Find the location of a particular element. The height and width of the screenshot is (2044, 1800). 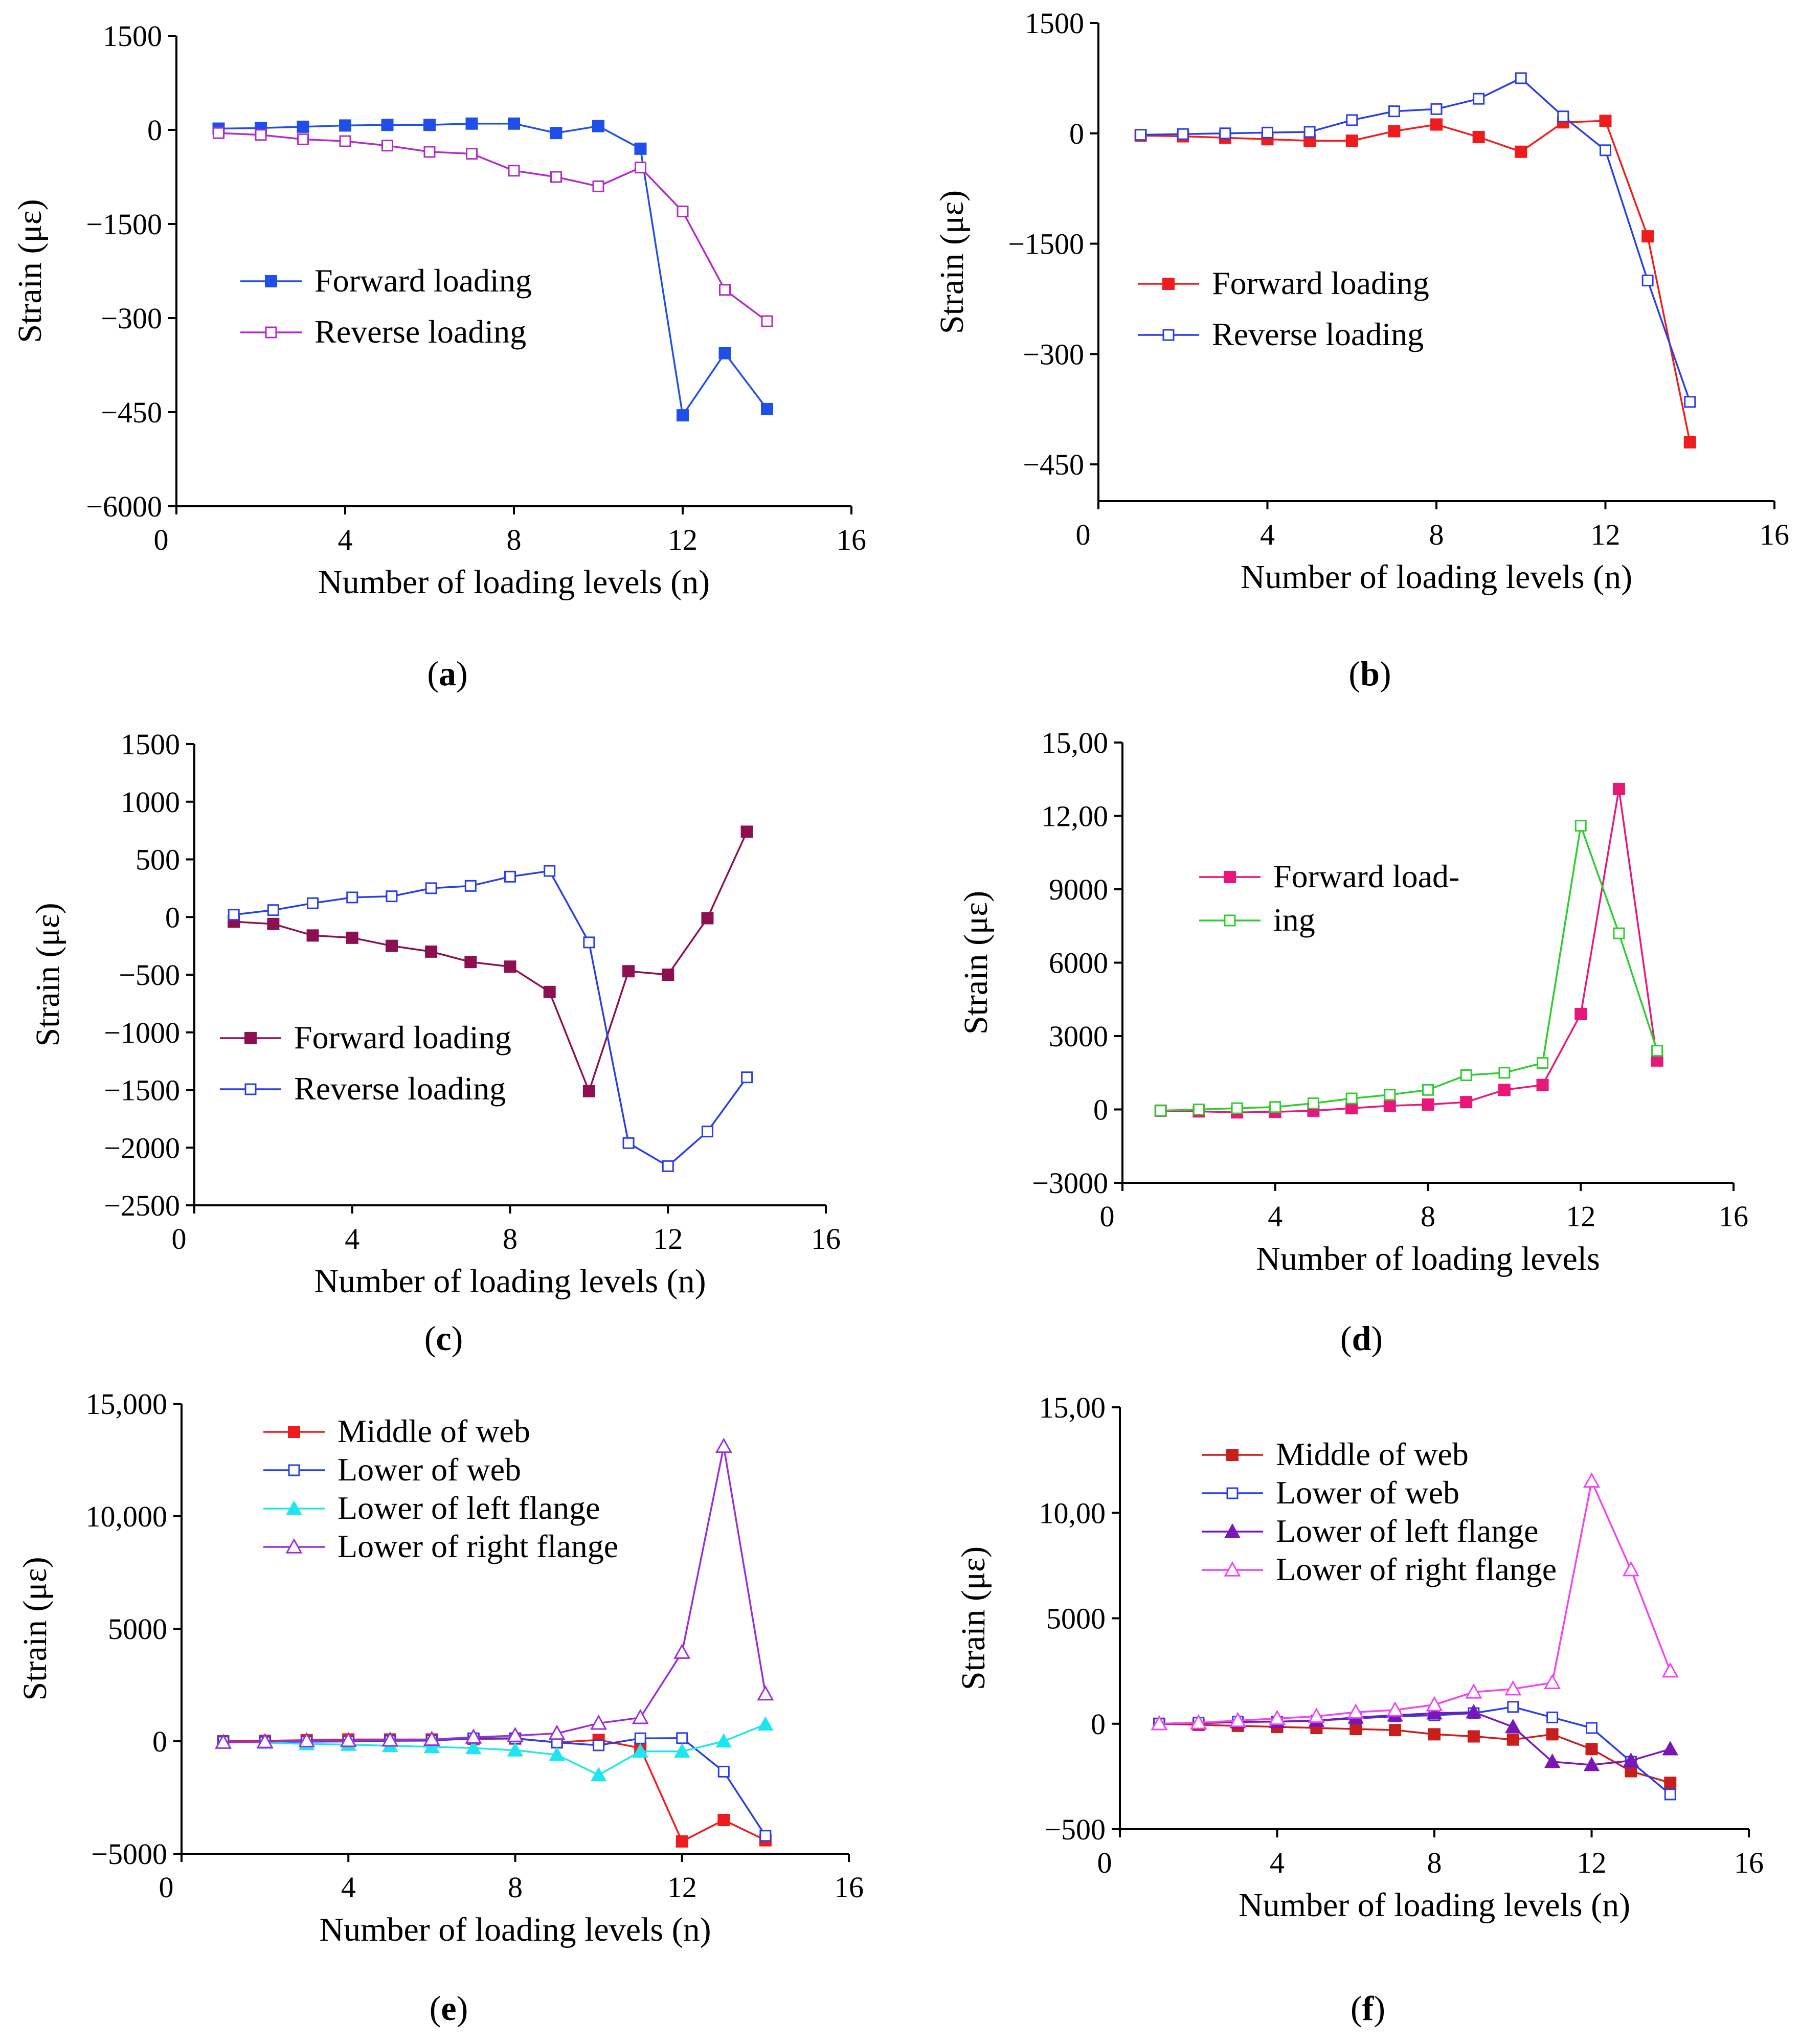

legend-label: Lower of right flange is located at coordinates (1416, 1569).